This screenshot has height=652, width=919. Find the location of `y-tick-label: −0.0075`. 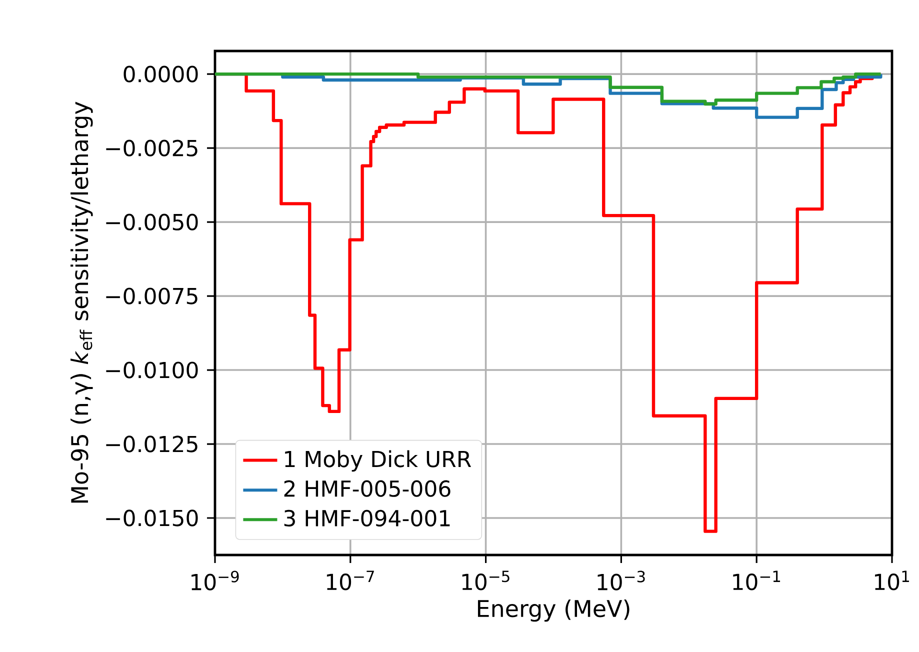

y-tick-label: −0.0075 is located at coordinates (152, 296).